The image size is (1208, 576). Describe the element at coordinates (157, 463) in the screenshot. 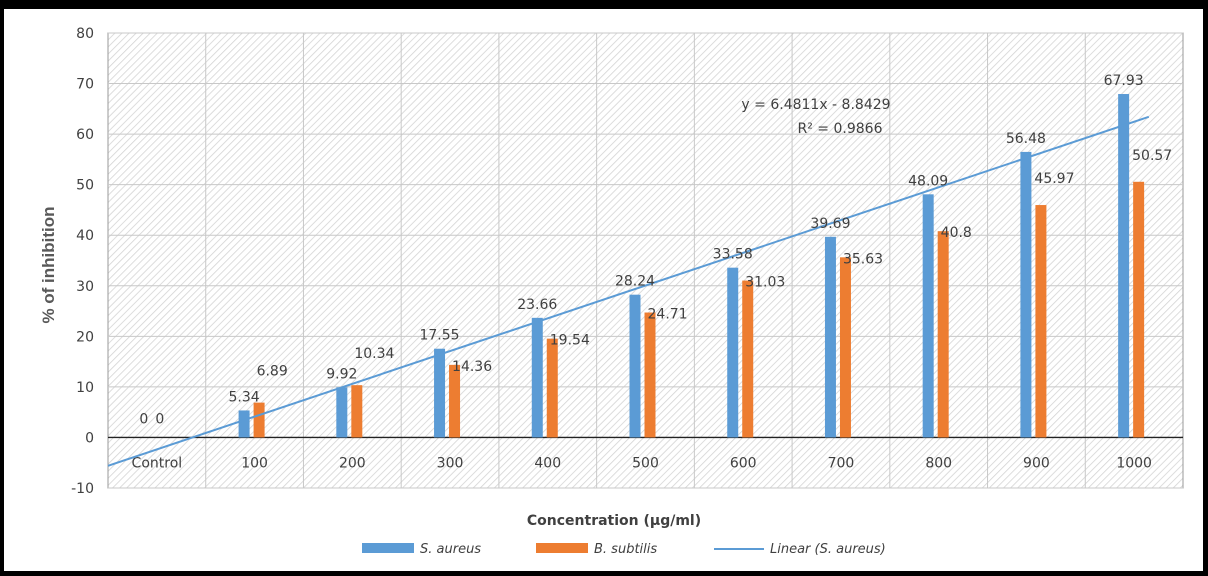

I see `x-tick-label: Control` at that location.